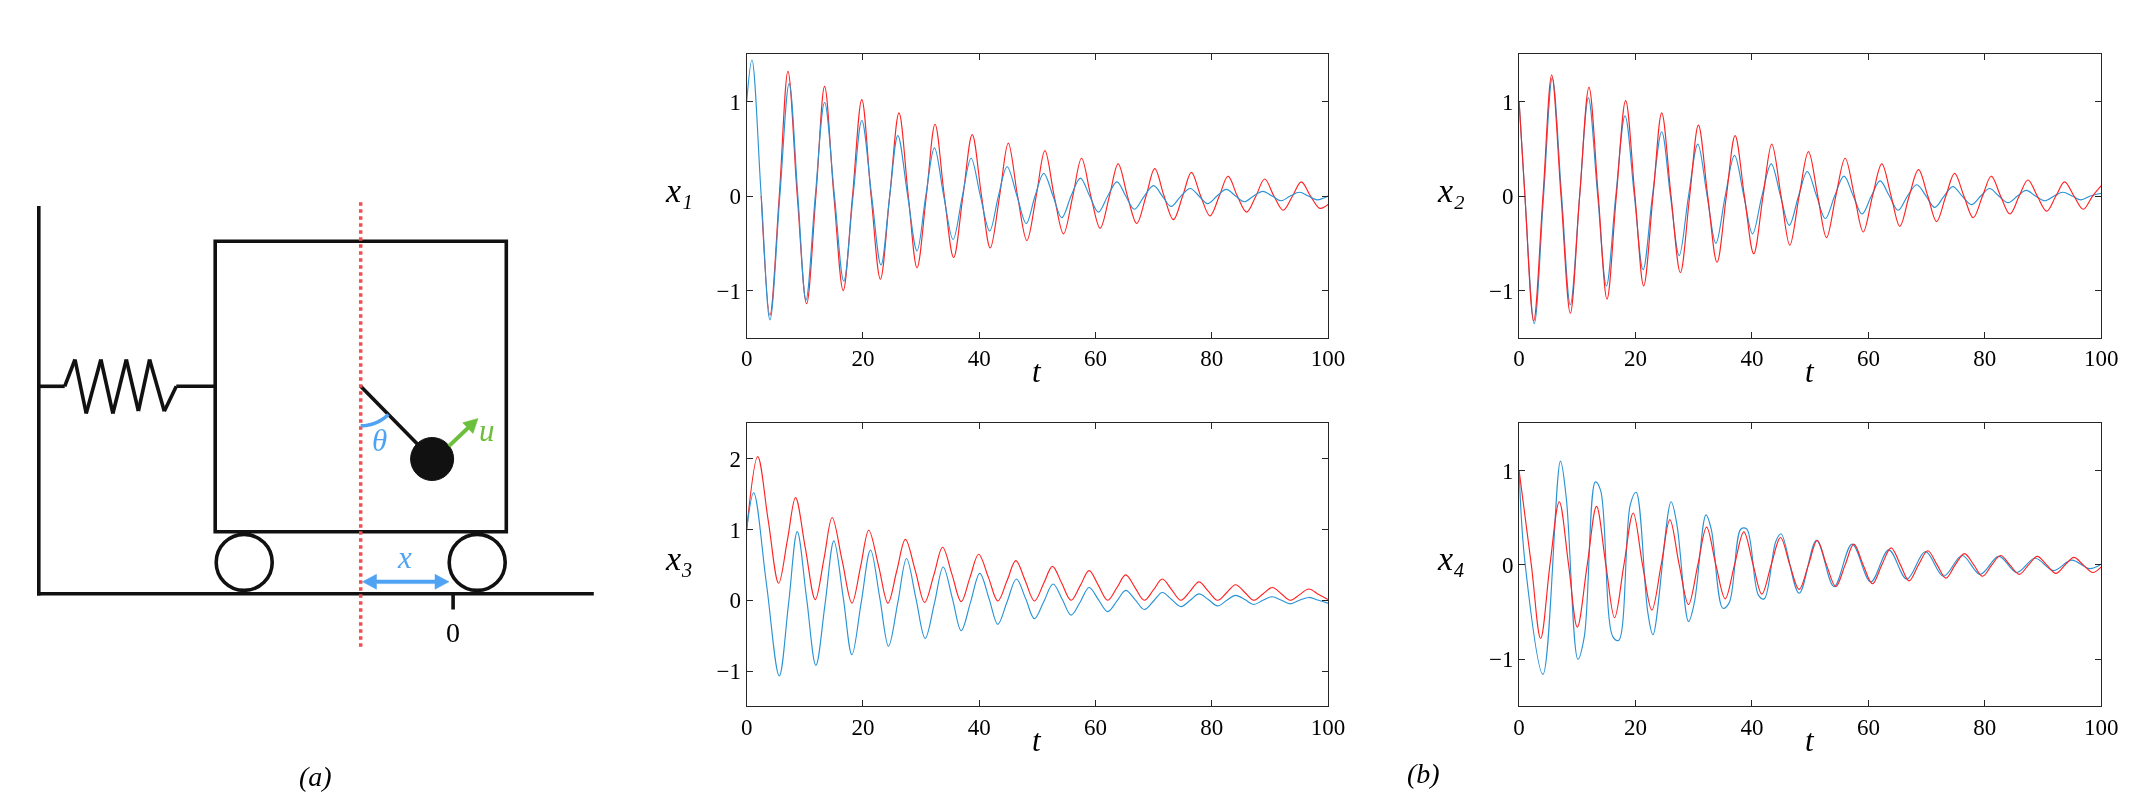  I want to click on y-axis-title: x₁, so click(679, 190).